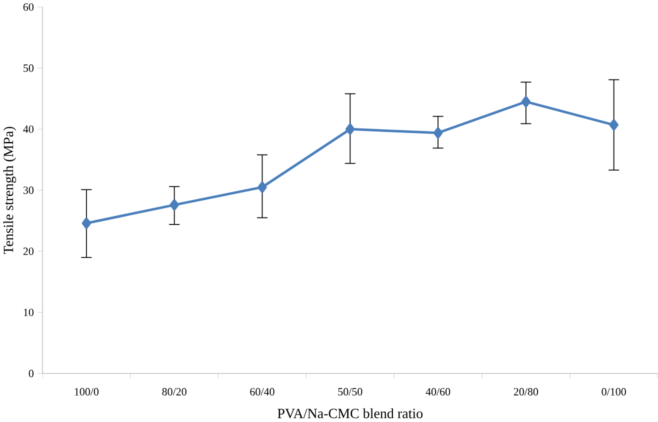 The height and width of the screenshot is (422, 658). I want to click on x-tick-label: 100/0, so click(86, 392).